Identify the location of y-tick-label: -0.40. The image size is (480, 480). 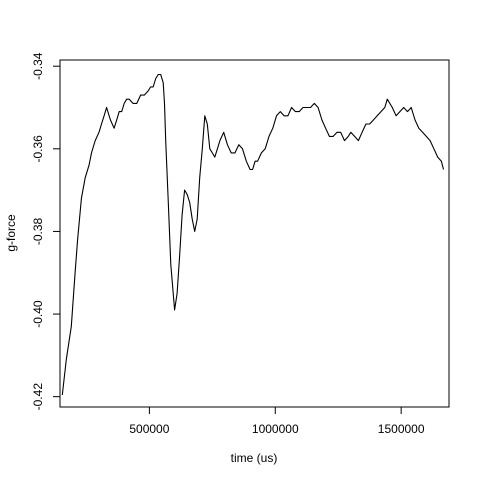
(38, 314).